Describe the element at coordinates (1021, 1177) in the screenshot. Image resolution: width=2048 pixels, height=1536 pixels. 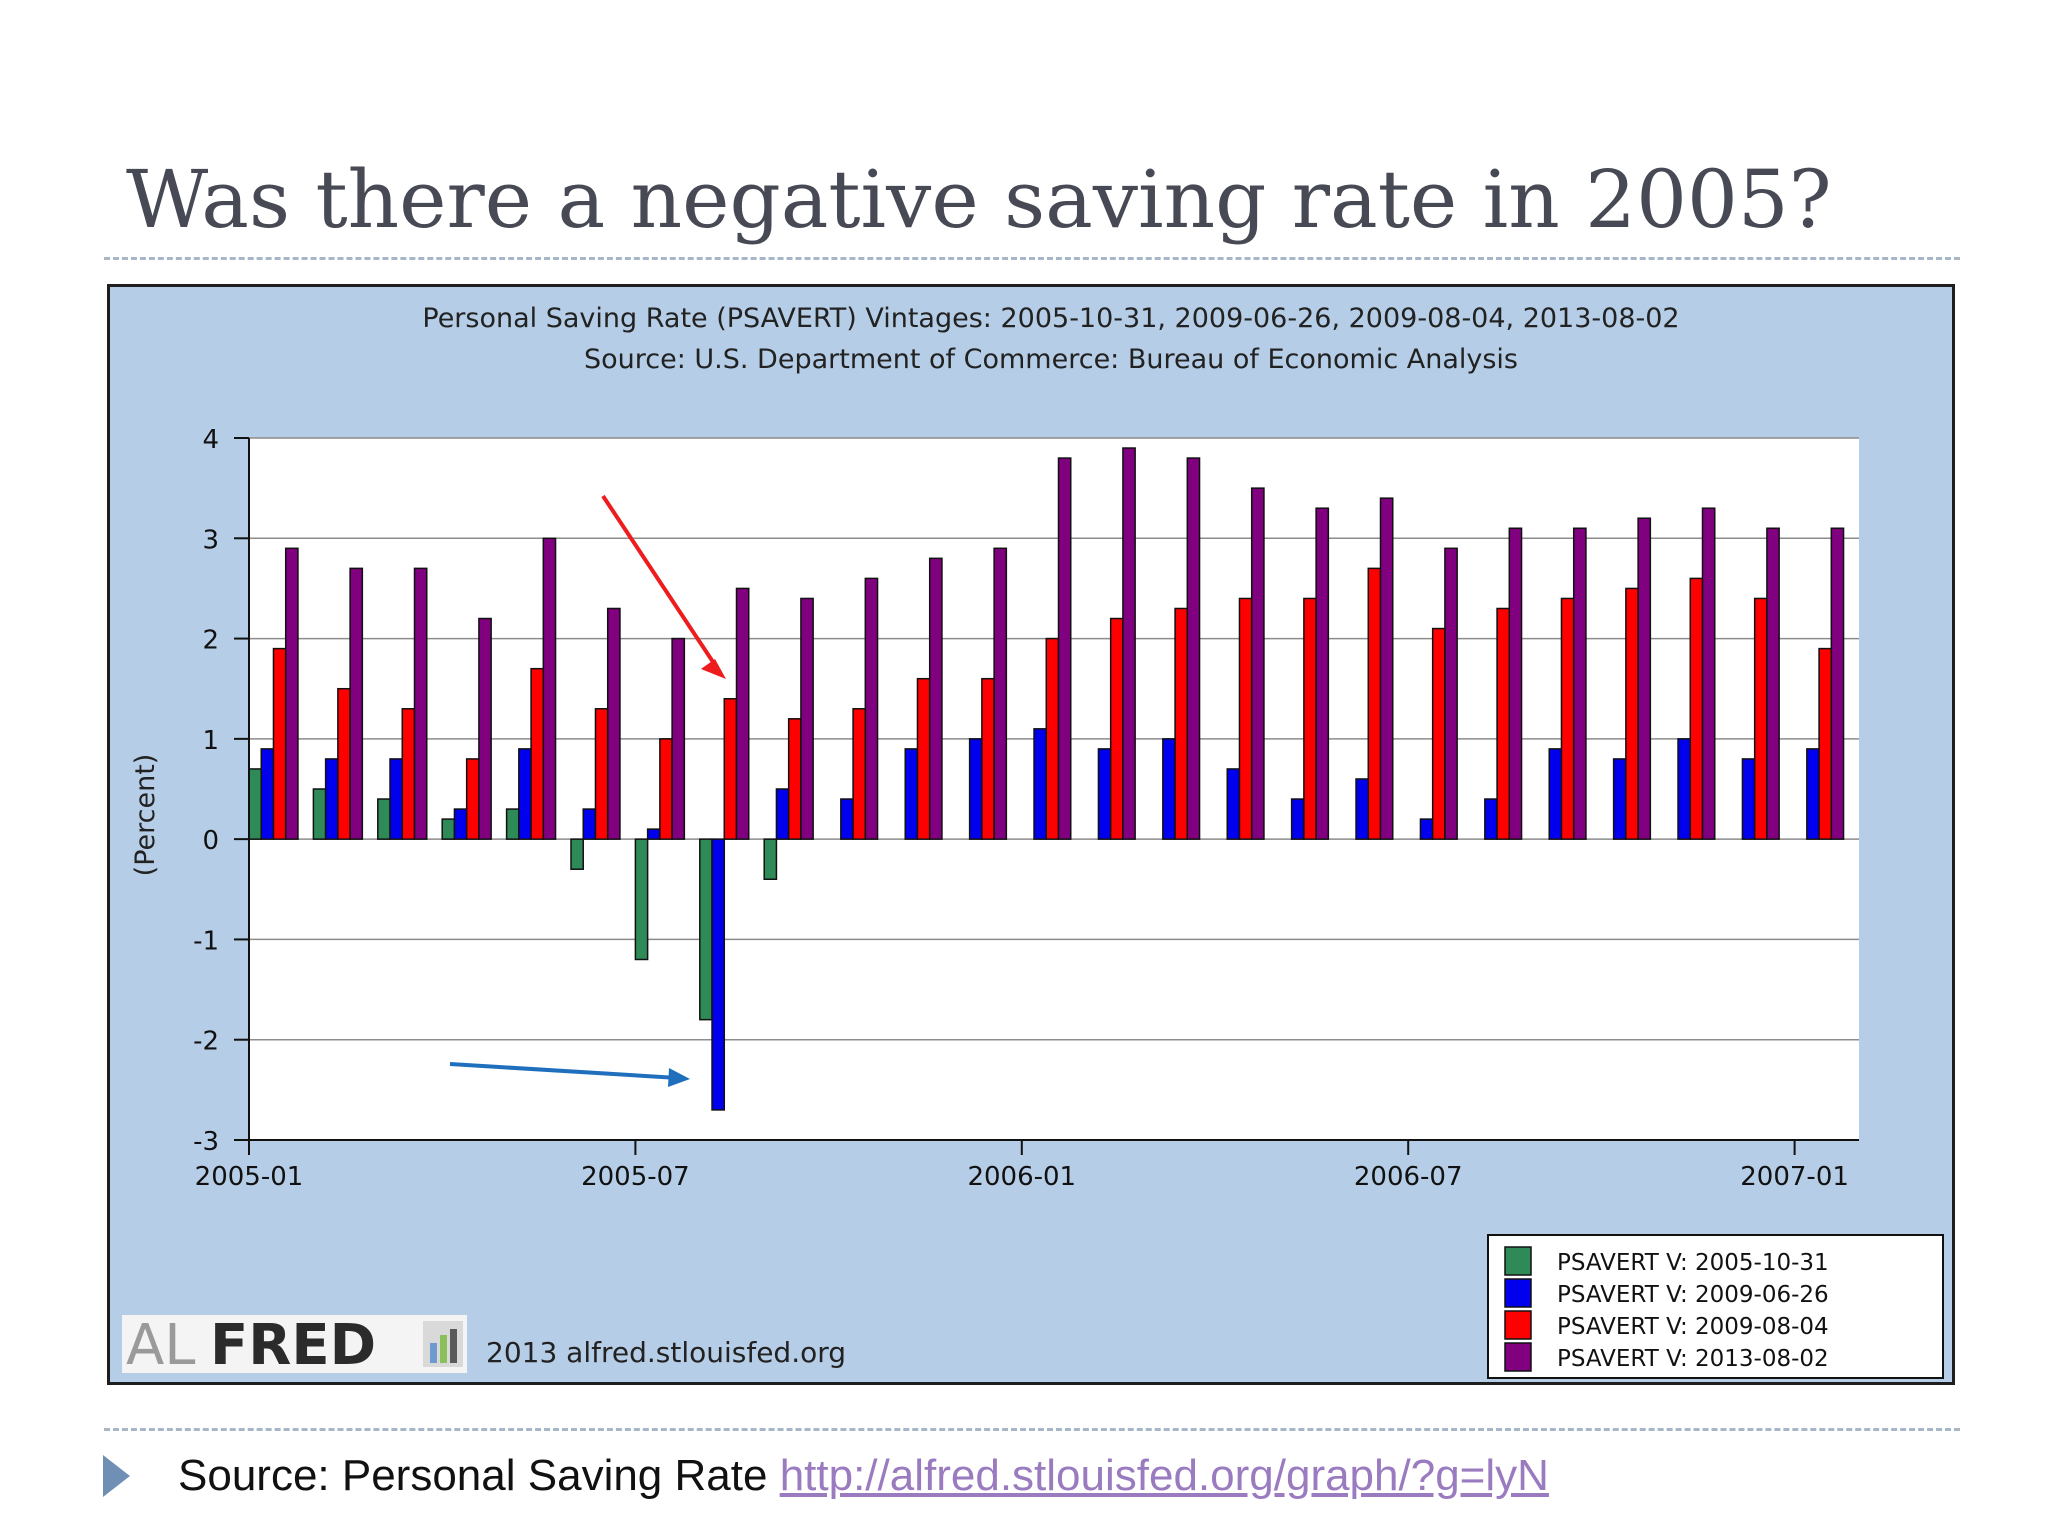
I see `x-tick-label: 2006-01` at that location.